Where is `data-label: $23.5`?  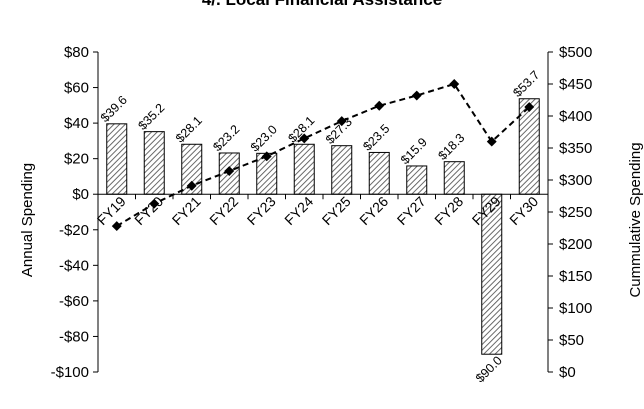 data-label: $23.5 is located at coordinates (376, 138).